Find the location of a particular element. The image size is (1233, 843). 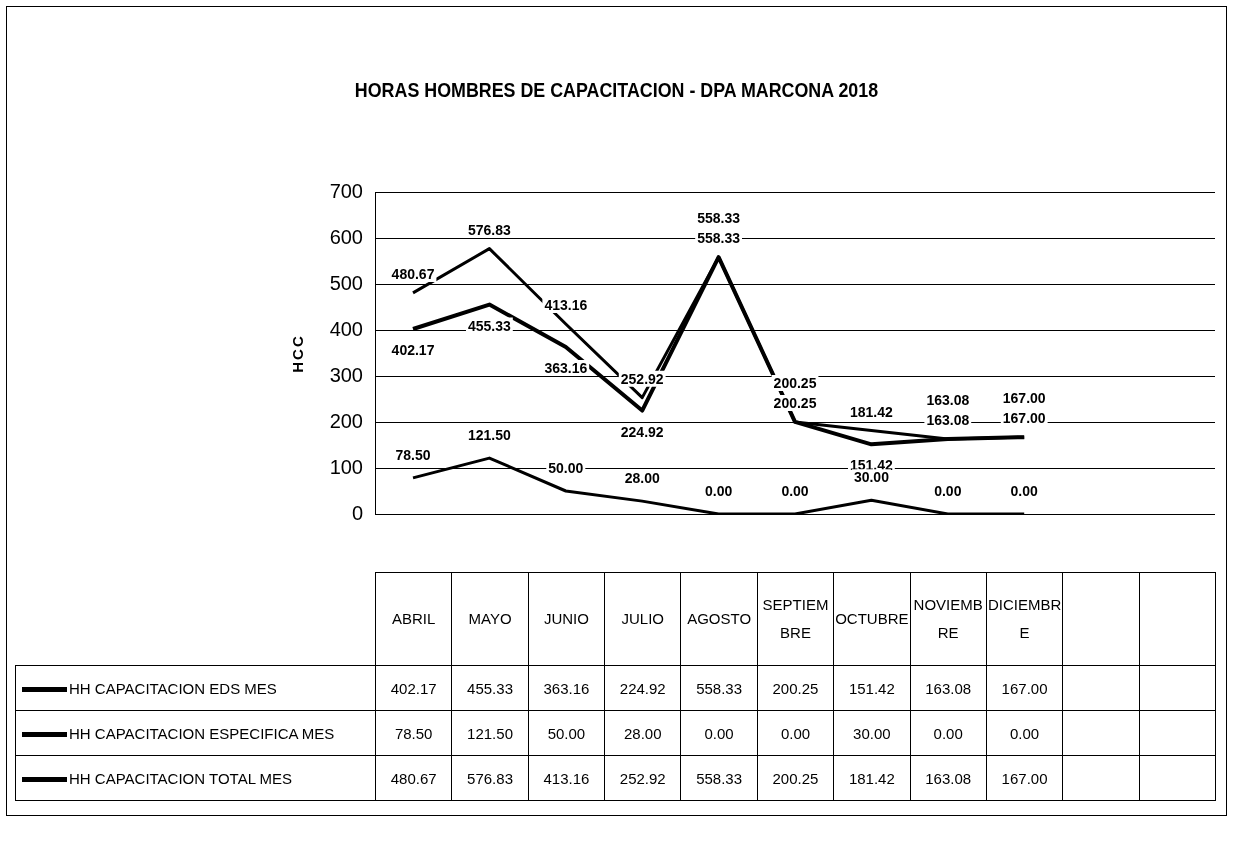

y-axis-title: HCC is located at coordinates (297, 353).